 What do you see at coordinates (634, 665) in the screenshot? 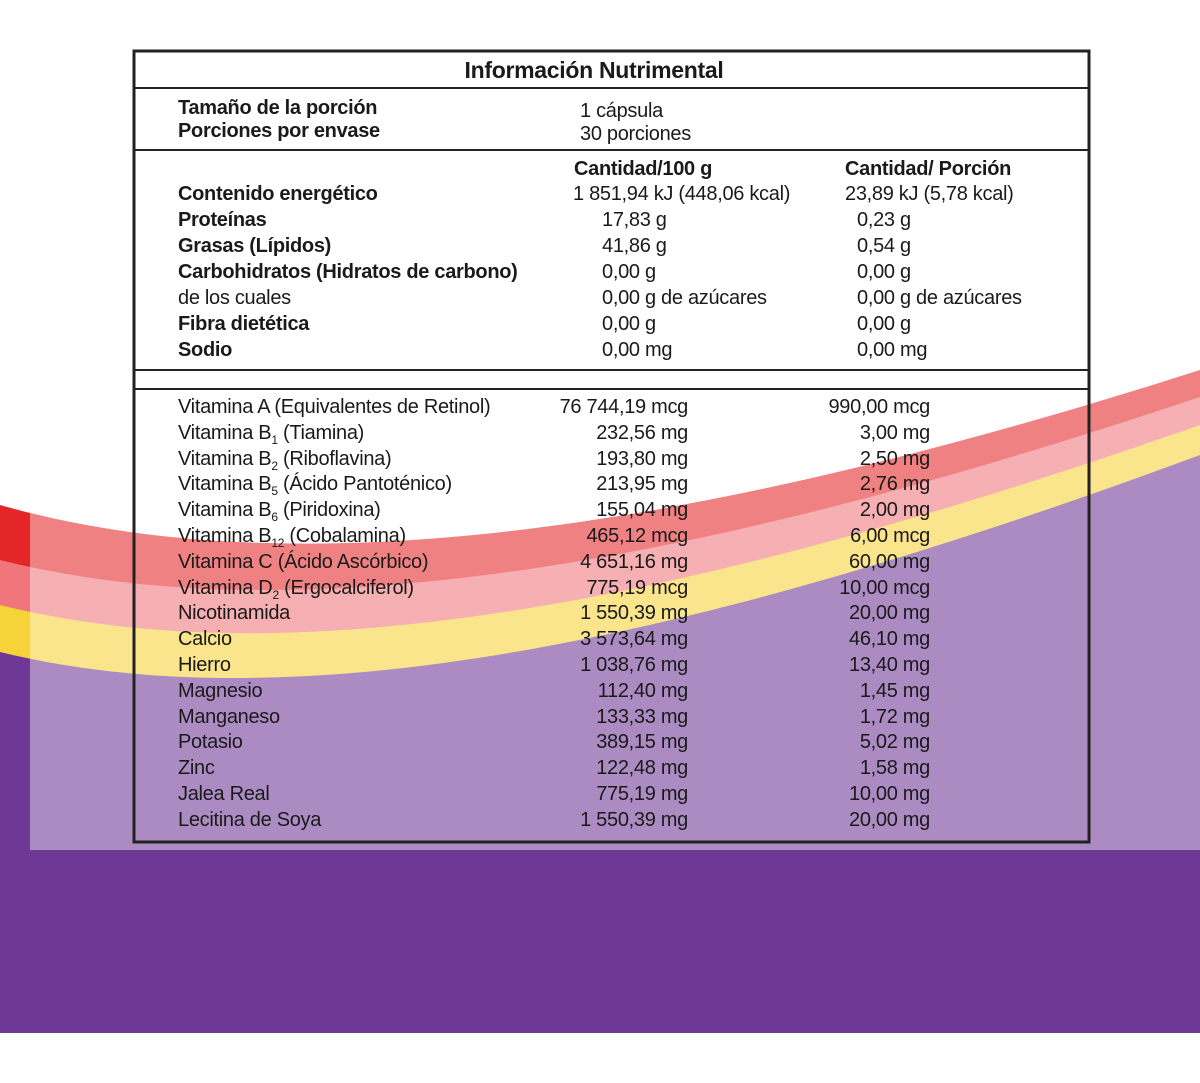
I see `vitamin-per-100g: 1 038,76 mg` at bounding box center [634, 665].